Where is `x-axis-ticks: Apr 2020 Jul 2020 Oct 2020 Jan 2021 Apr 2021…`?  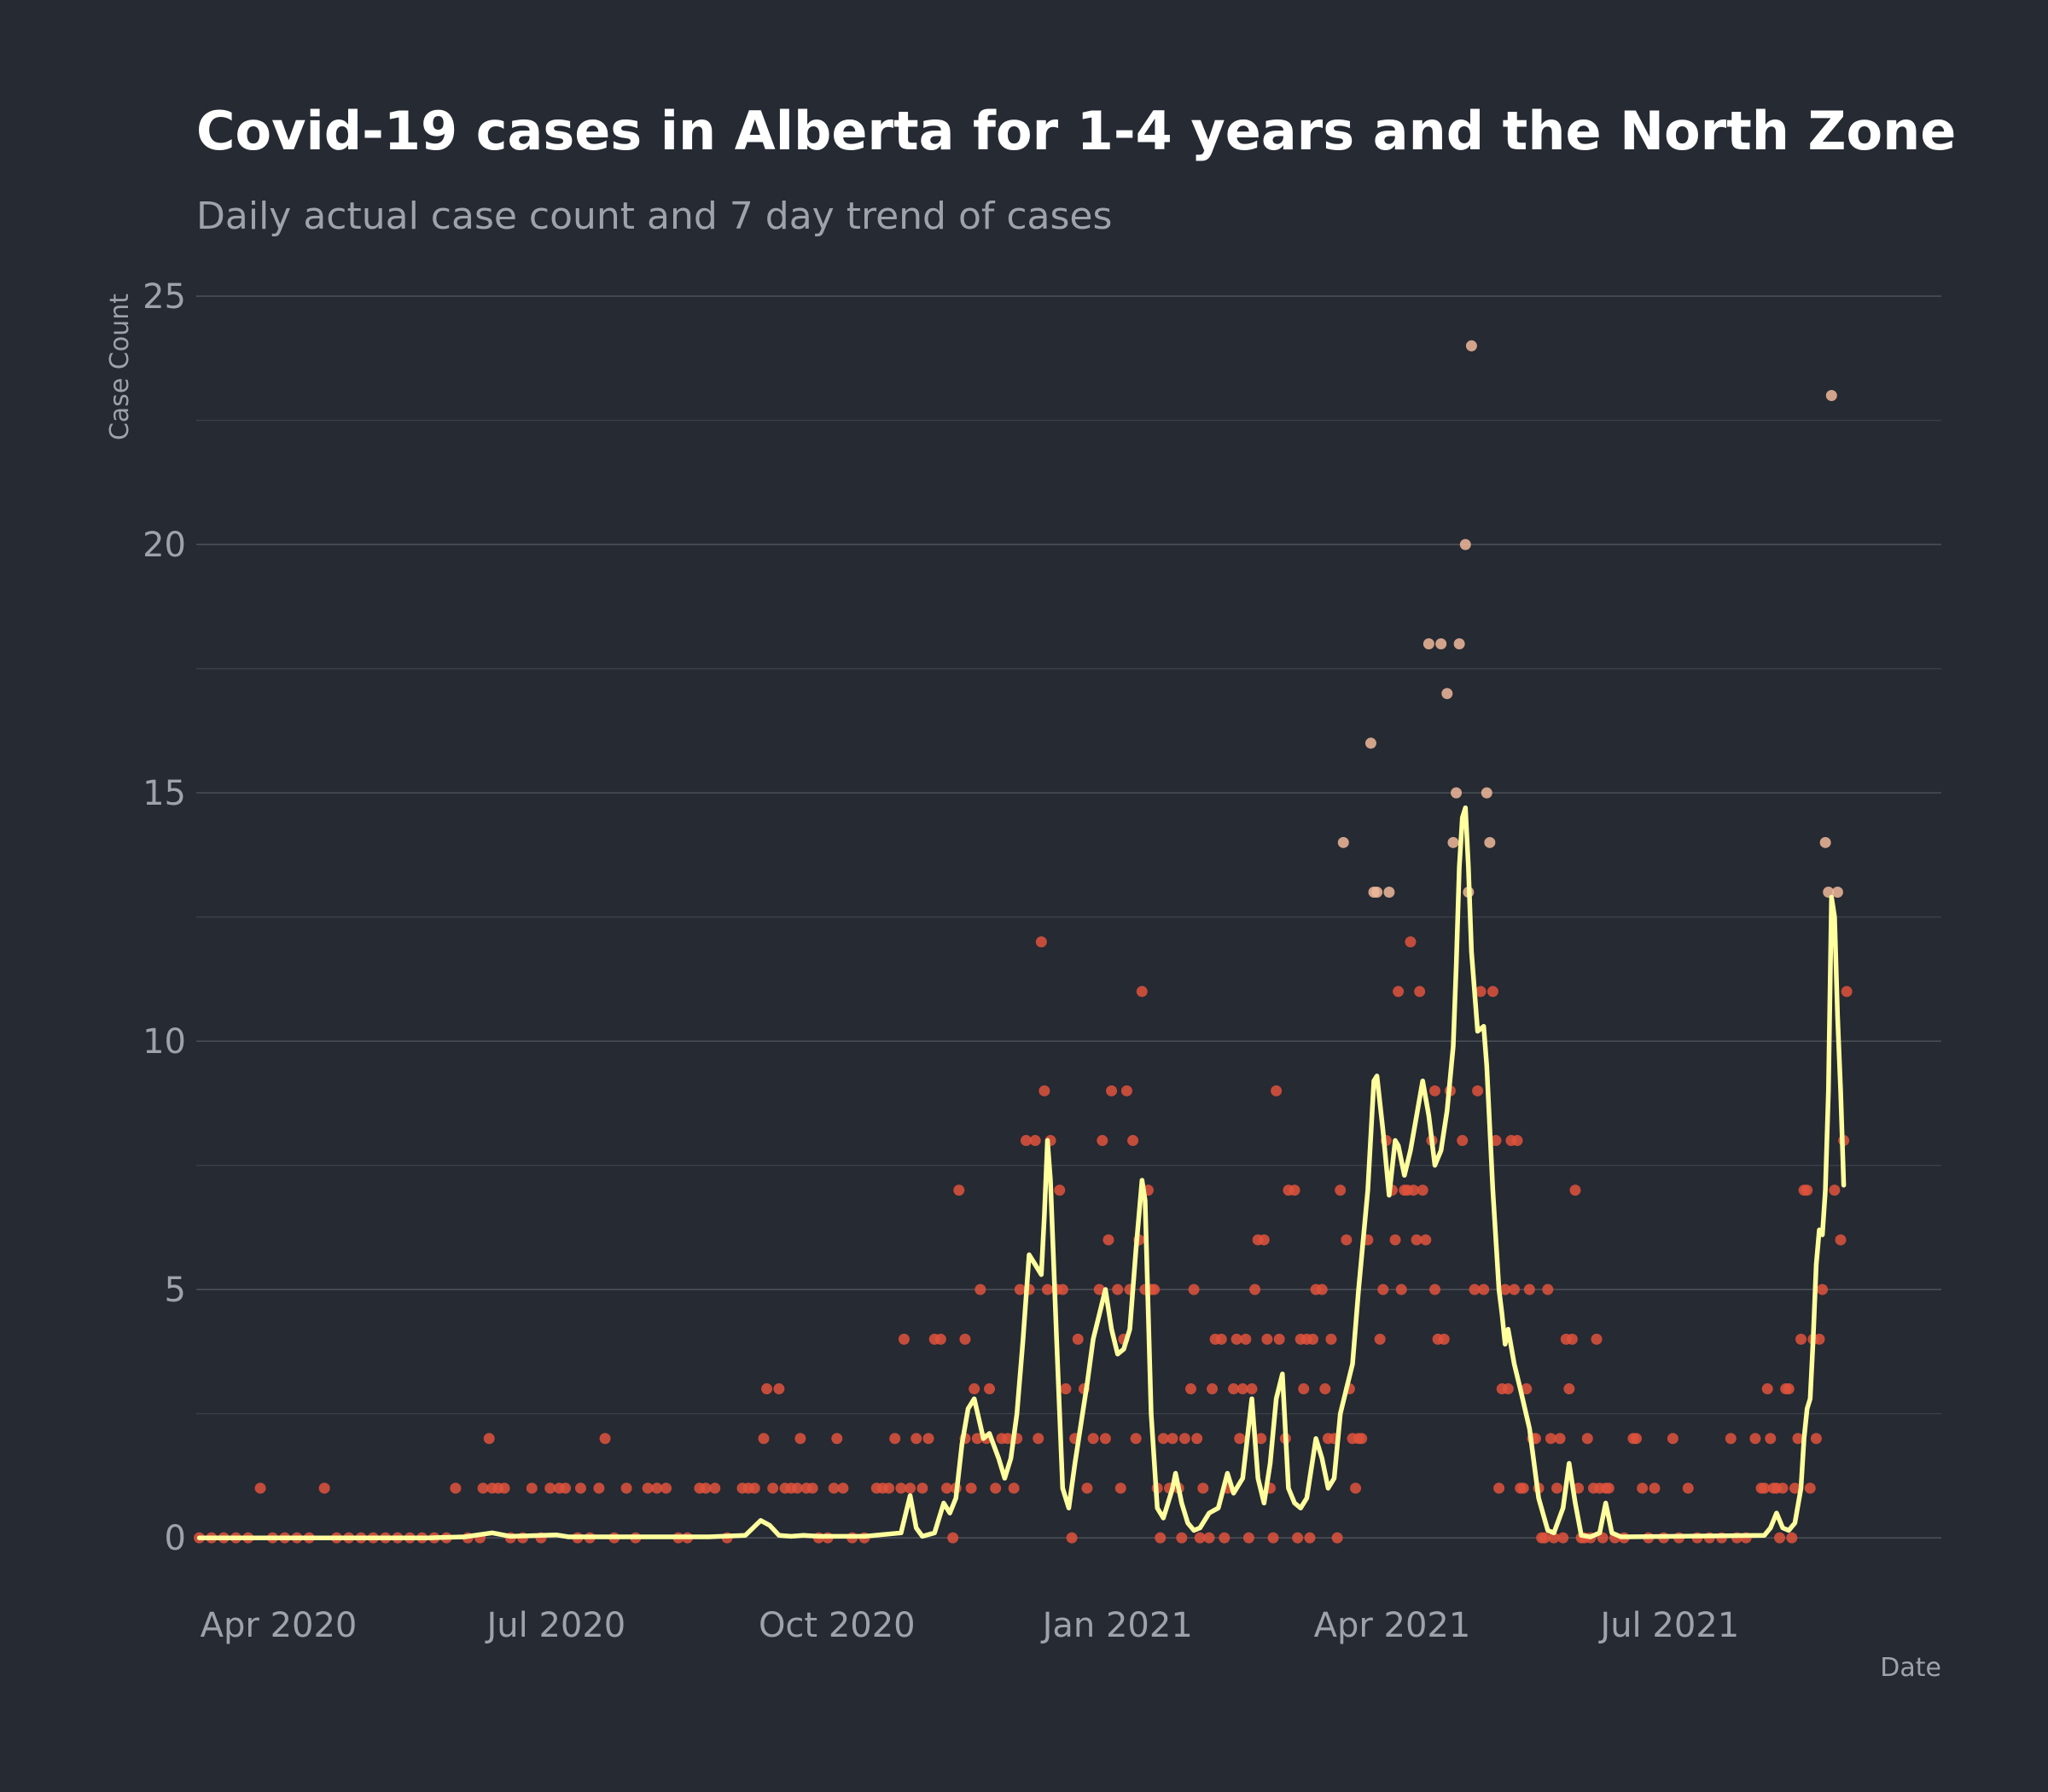
x-axis-ticks: Apr 2020 Jul 2020 Oct 2020 Jan 2021 Apr 2021… is located at coordinates (971, 1625).